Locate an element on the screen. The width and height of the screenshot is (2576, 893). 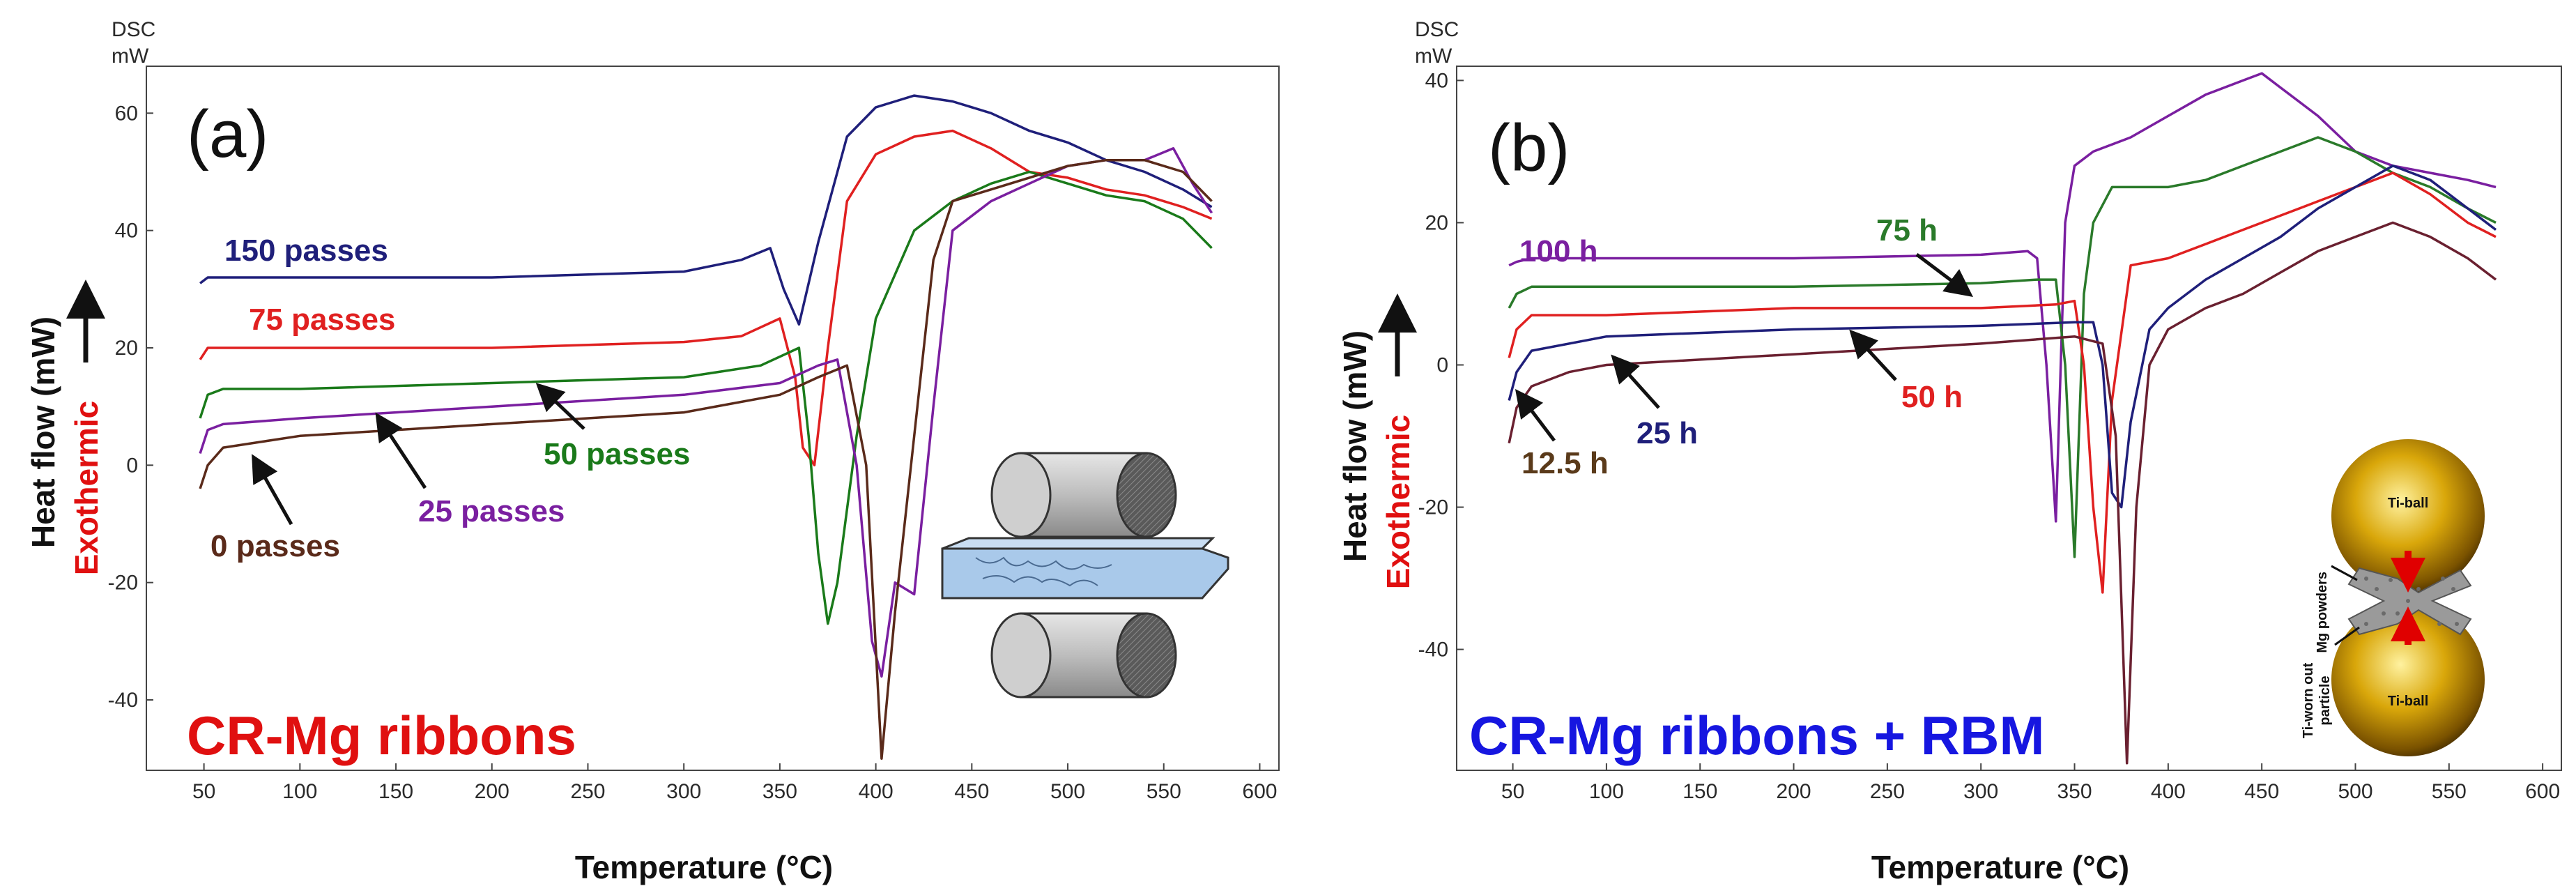
exothermic-label-a: Exothermic is located at coordinates (86, 488).